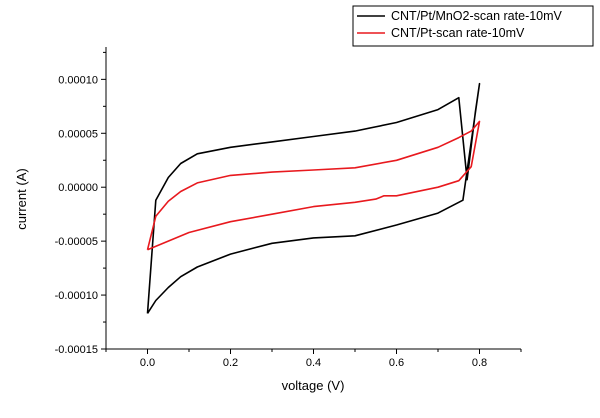 Image resolution: width=600 pixels, height=418 pixels. I want to click on x-tick-label: 0.8, so click(479, 363).